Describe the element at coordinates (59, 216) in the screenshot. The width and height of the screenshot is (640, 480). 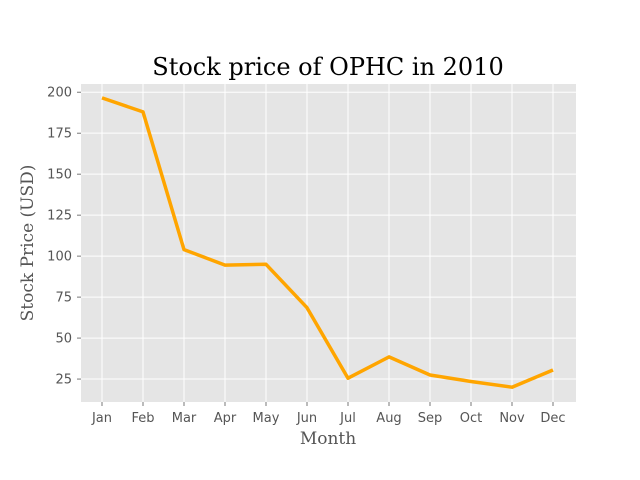
I see `y-tick-label: 125` at that location.